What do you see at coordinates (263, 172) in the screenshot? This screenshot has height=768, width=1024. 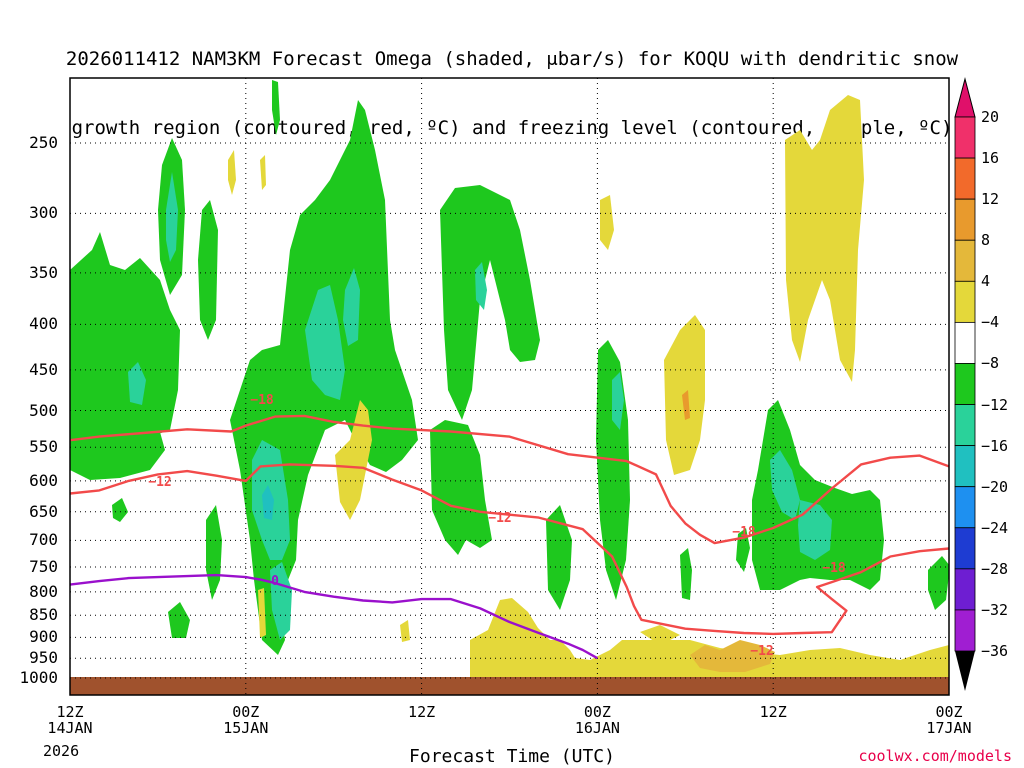 I see `omega-region-yellow-col2` at bounding box center [263, 172].